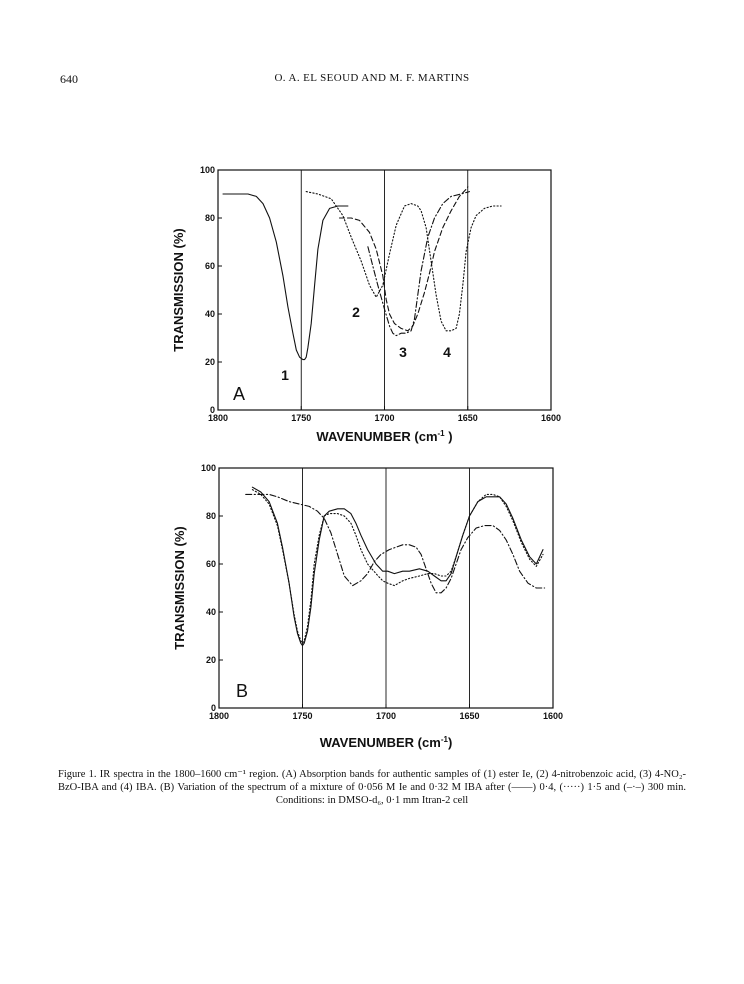 The height and width of the screenshot is (984, 744). What do you see at coordinates (380, 742) in the screenshot?
I see `panel-b-x-axis-title-main: WAVENUMBER (cm` at bounding box center [380, 742].